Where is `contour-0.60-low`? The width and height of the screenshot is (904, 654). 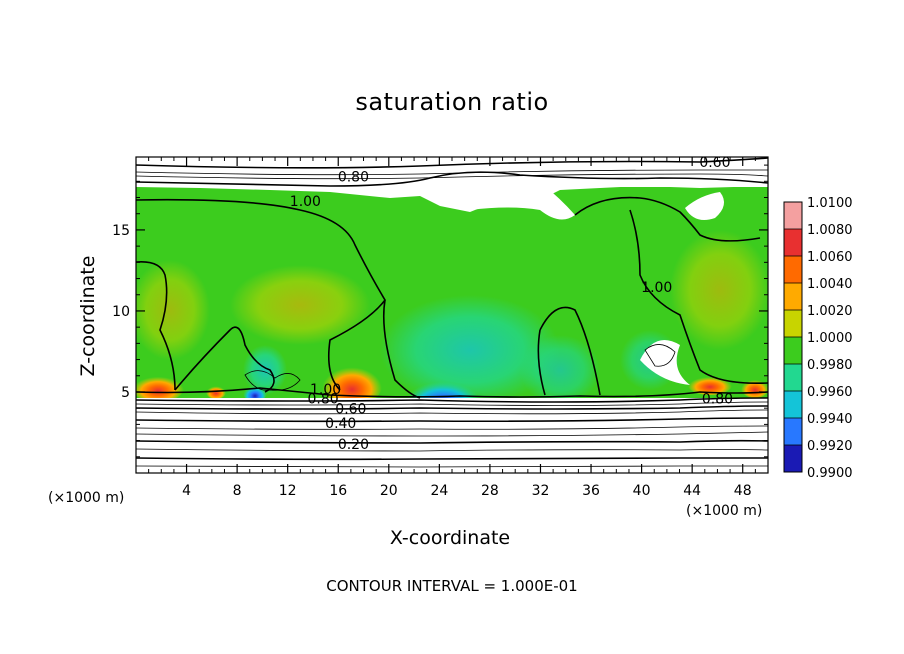 contour-0.60-low is located at coordinates (452, 407).